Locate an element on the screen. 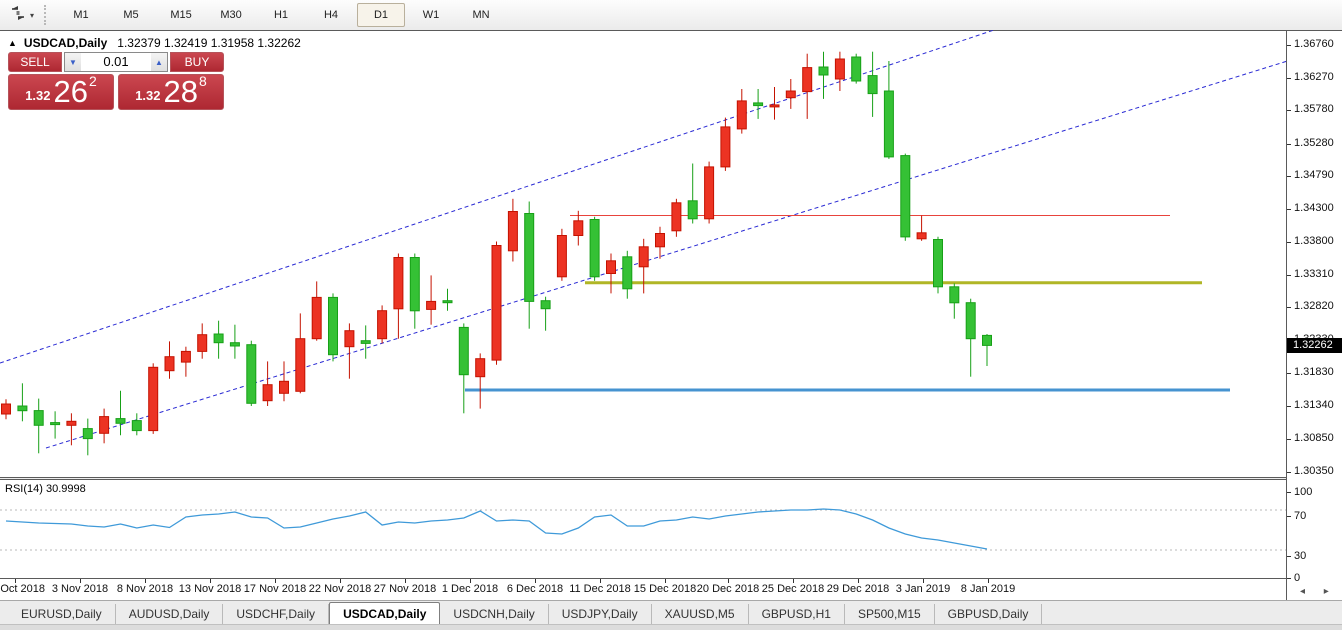 The image size is (1342, 630). tab-usdcnh-daily: USDCNH,Daily is located at coordinates (494, 614).